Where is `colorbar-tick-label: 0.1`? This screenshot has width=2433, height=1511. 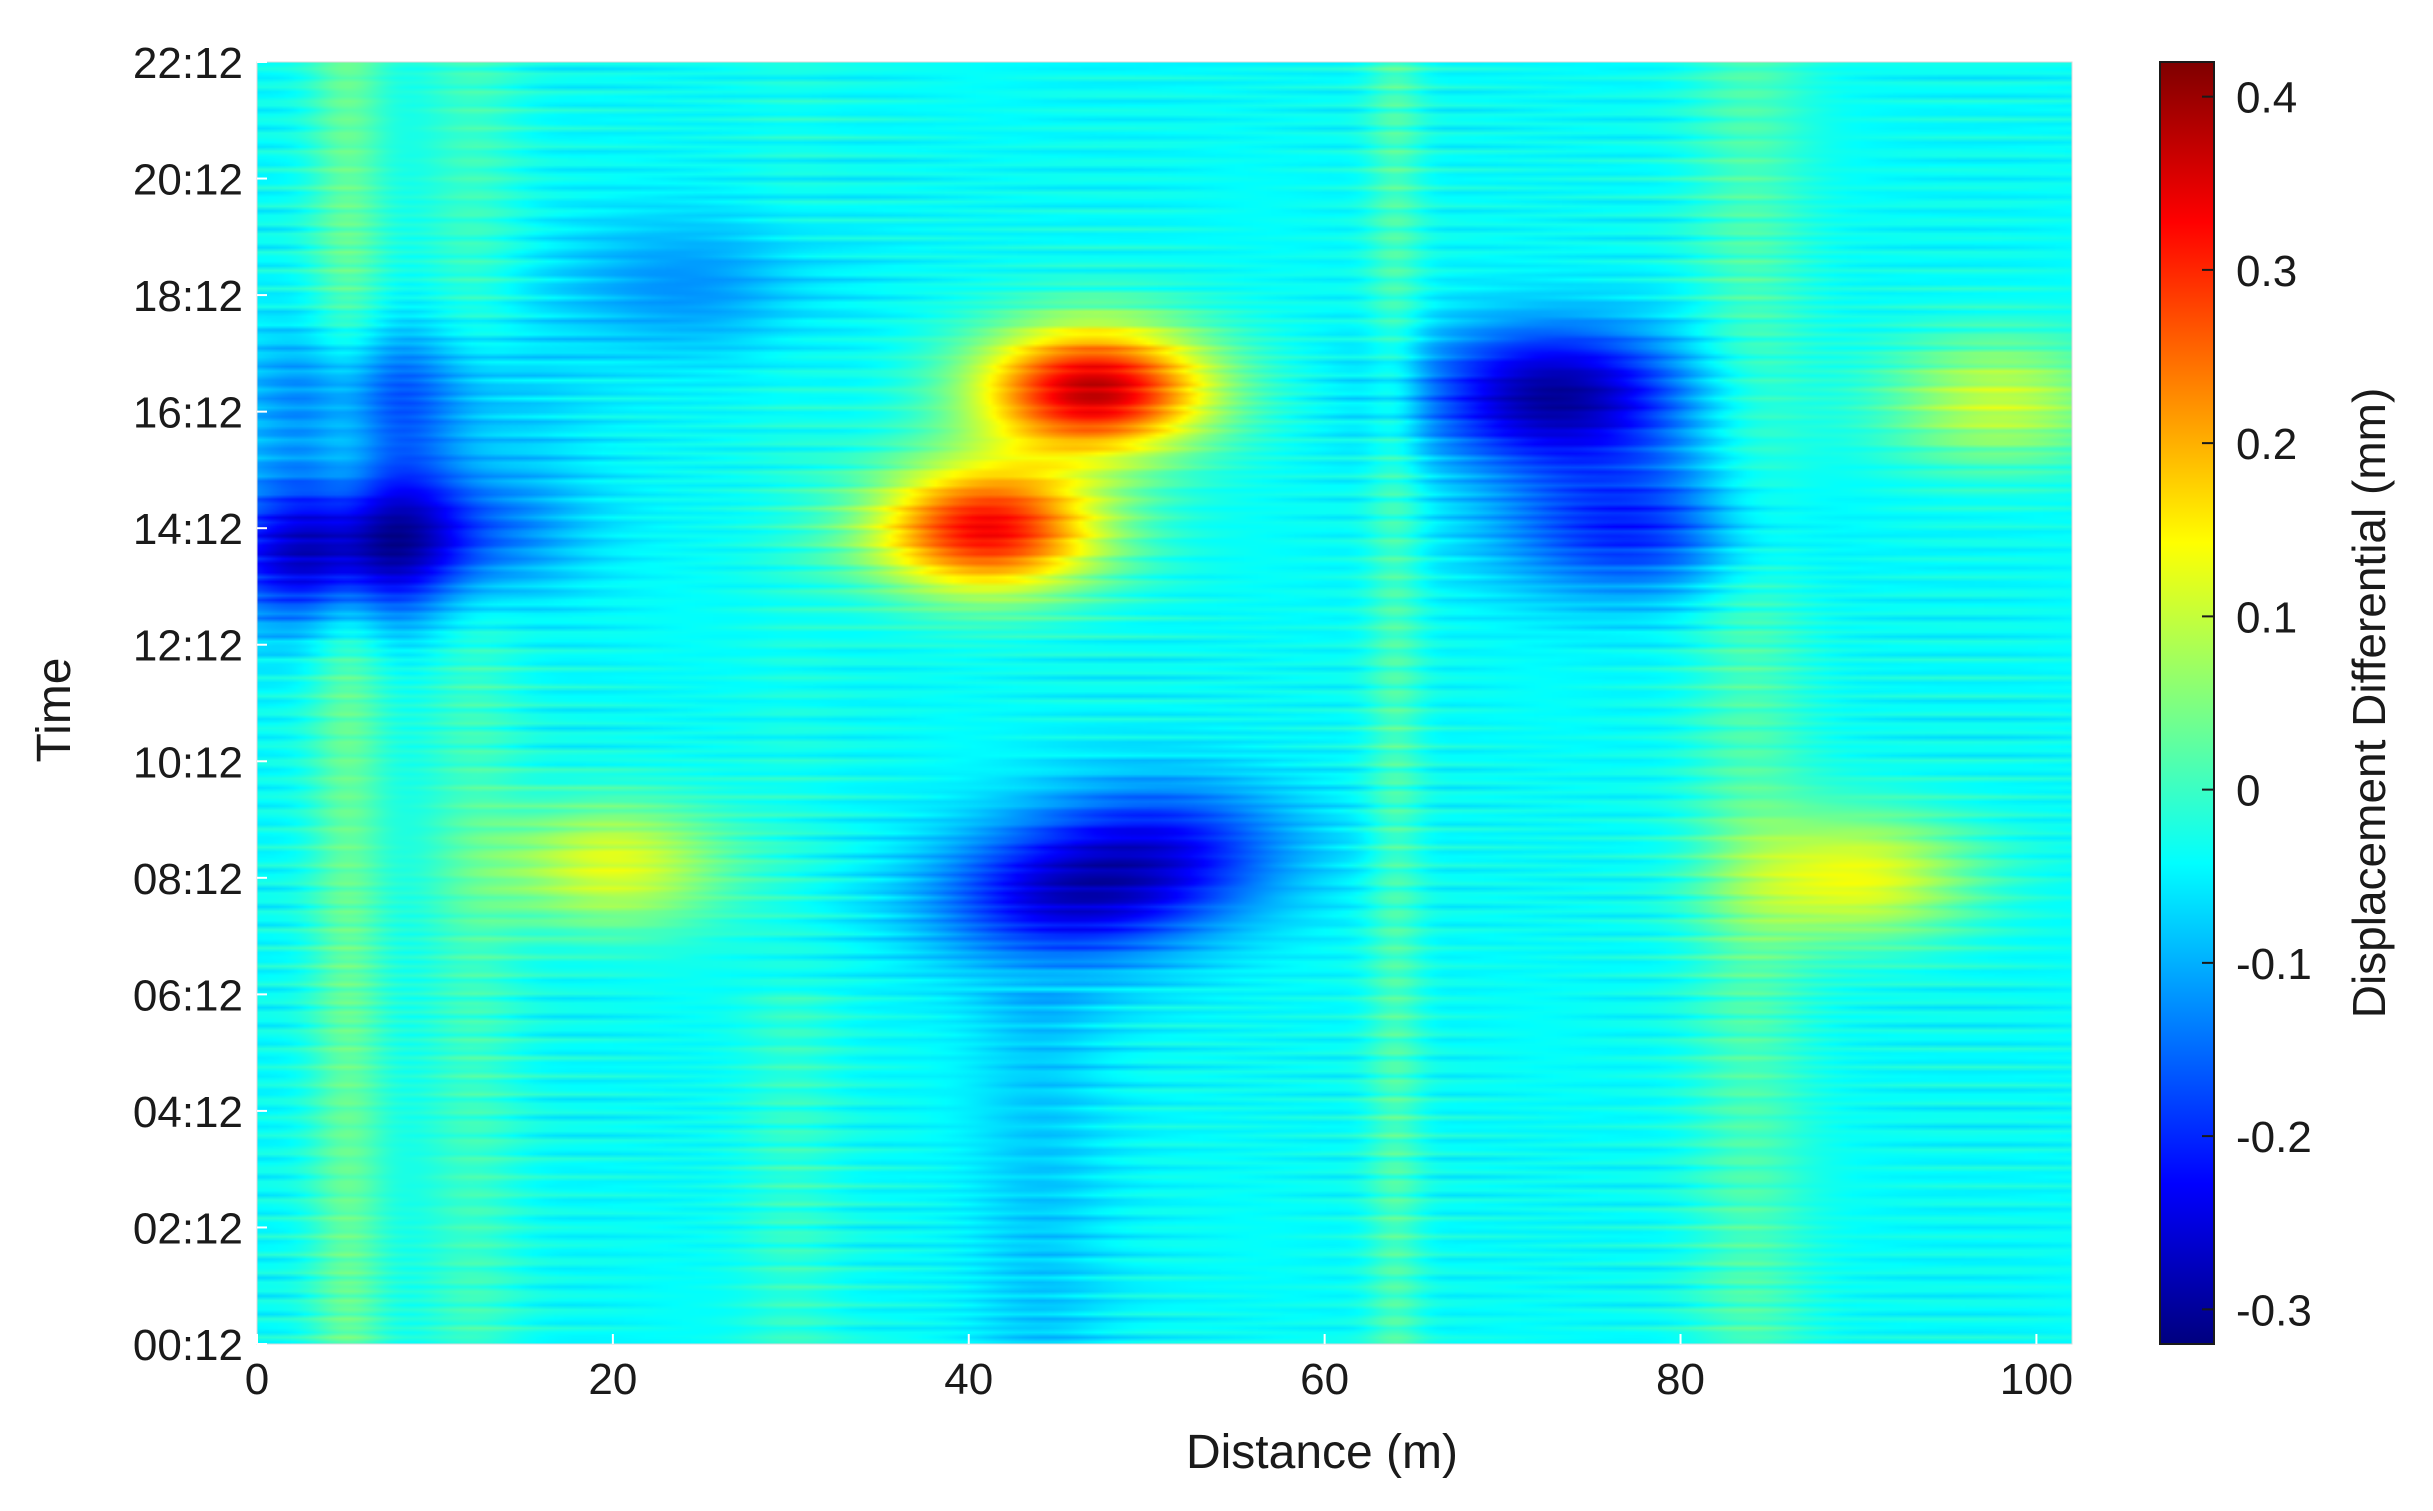
colorbar-tick-label: 0.1 is located at coordinates (2266, 617).